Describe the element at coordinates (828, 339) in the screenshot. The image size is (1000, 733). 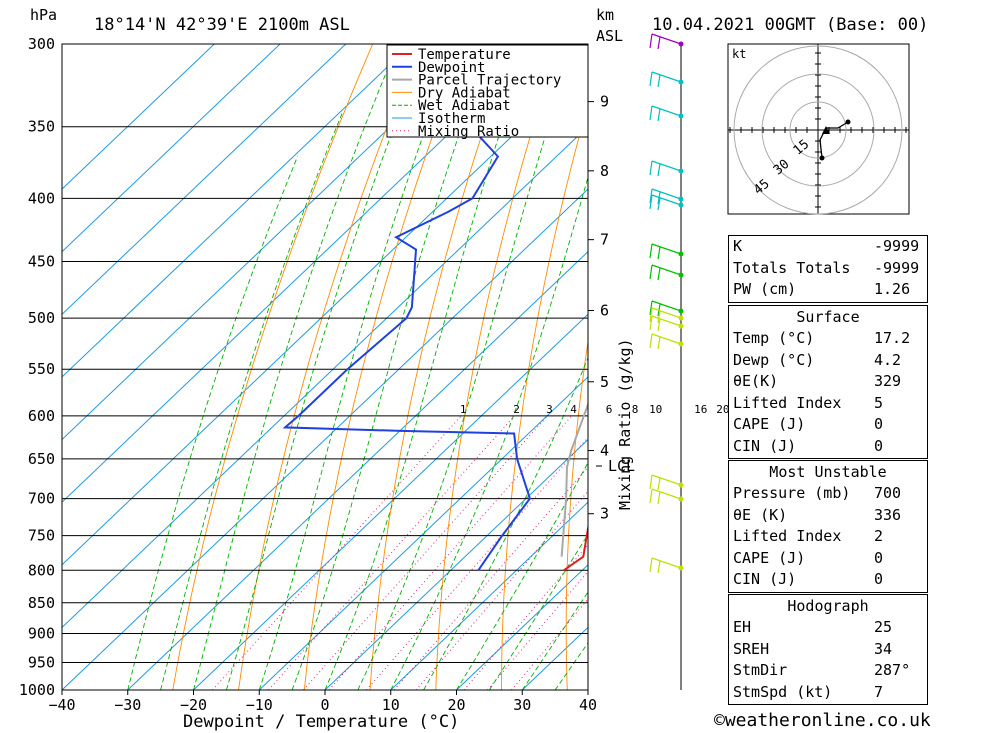
I see `index-row: Temp (°C) 17.2` at that location.